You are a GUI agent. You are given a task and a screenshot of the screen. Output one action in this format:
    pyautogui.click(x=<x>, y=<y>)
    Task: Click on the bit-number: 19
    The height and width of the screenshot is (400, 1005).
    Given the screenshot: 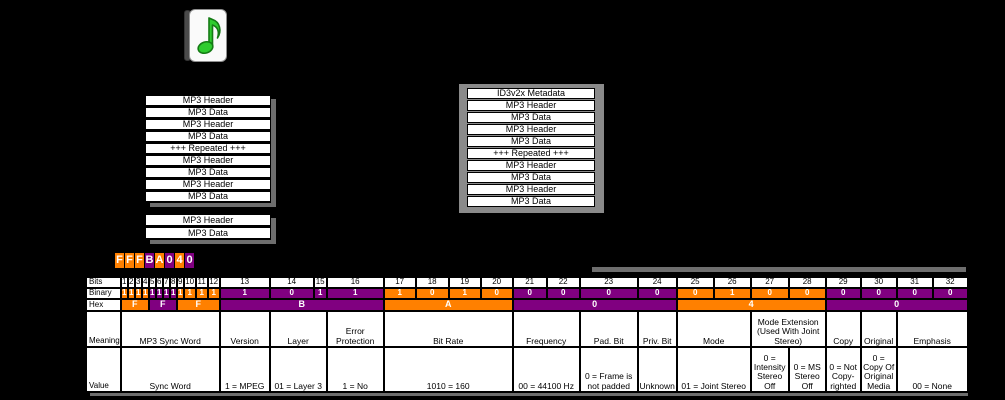 What is the action you would take?
    pyautogui.click(x=464, y=282)
    